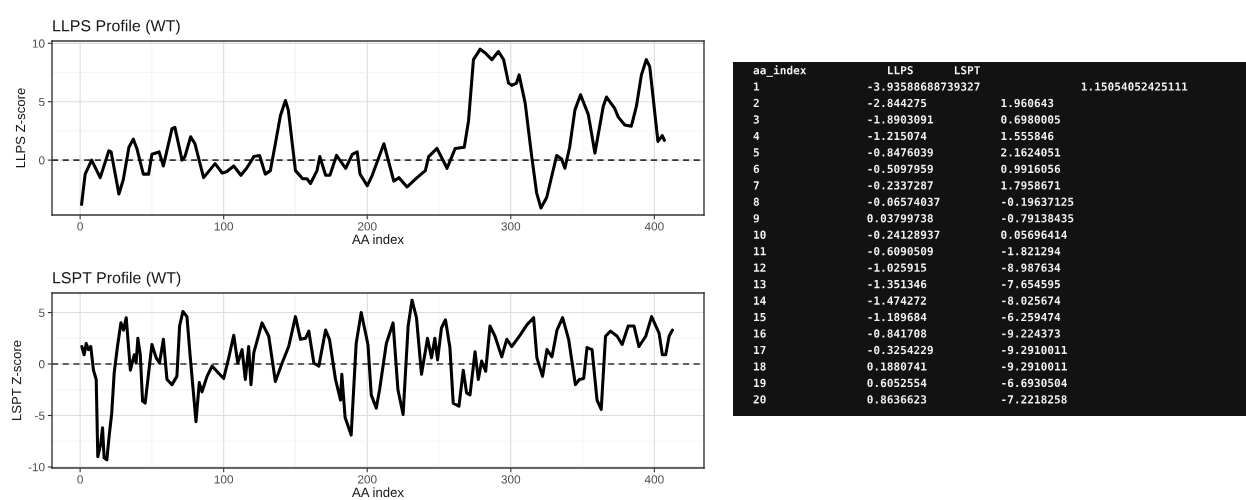 The width and height of the screenshot is (1246, 500). I want to click on text: aa_index LLPS LSPT, so click(866, 71).